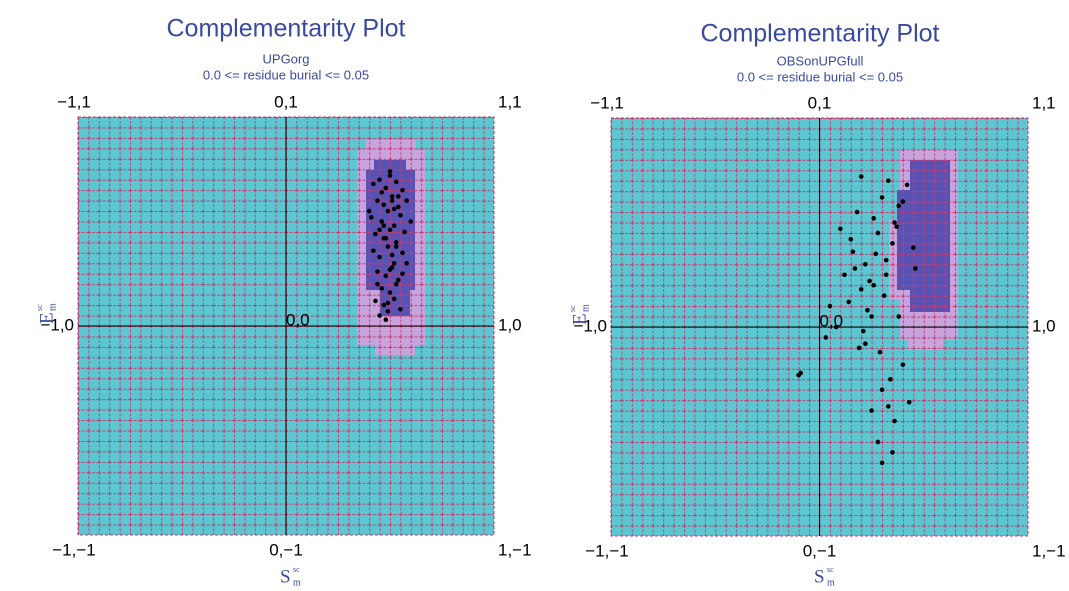 This screenshot has height=591, width=1069. I want to click on reference-label: 0,−1, so click(820, 550).